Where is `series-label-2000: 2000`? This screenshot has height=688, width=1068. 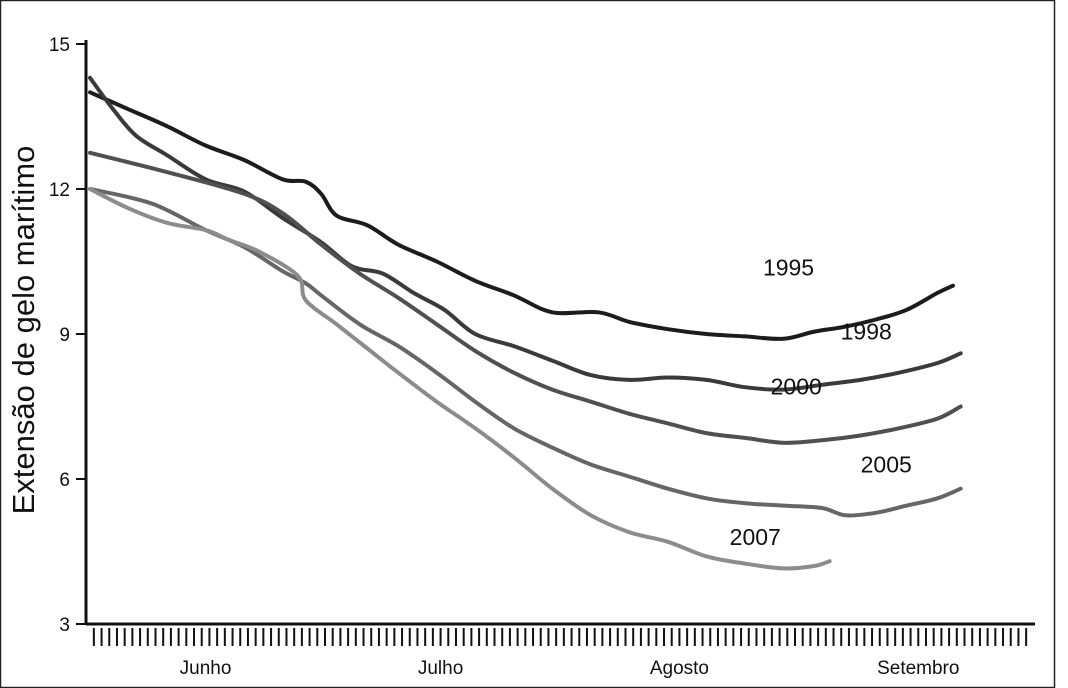
series-label-2000: 2000 is located at coordinates (796, 387).